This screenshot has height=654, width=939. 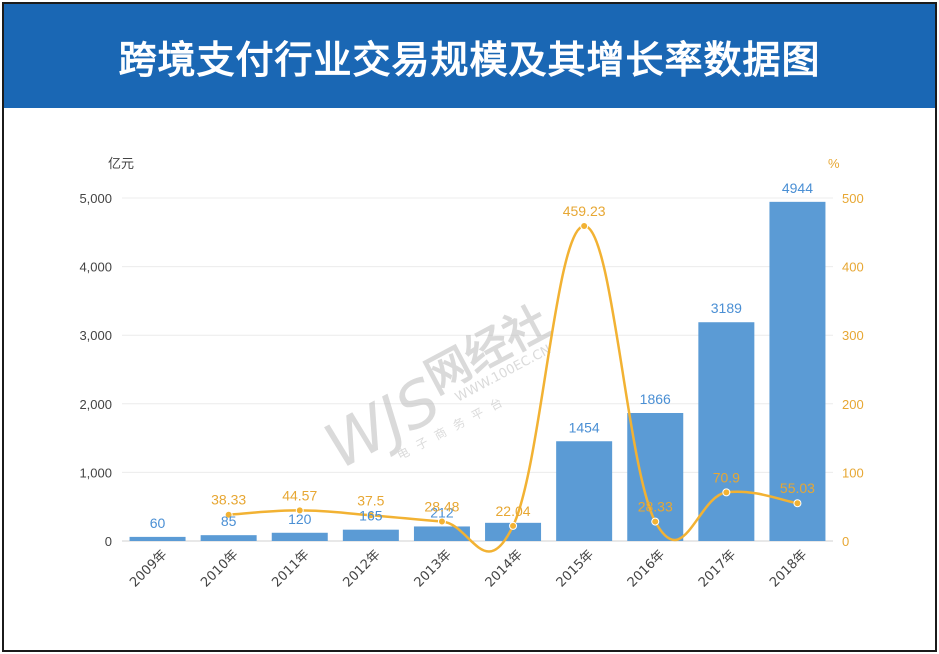 I want to click on bar-value-label: 85, so click(x=229, y=521).